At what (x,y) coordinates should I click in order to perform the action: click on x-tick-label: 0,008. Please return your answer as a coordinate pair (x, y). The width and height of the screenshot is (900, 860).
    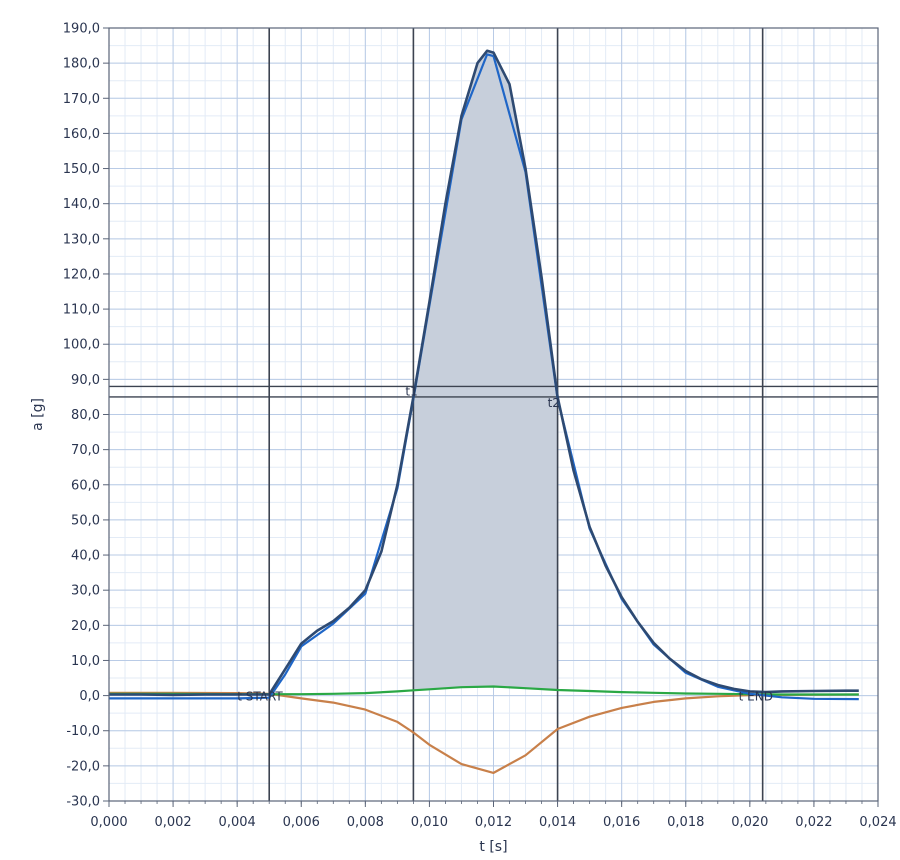
    Looking at the image, I should click on (365, 822).